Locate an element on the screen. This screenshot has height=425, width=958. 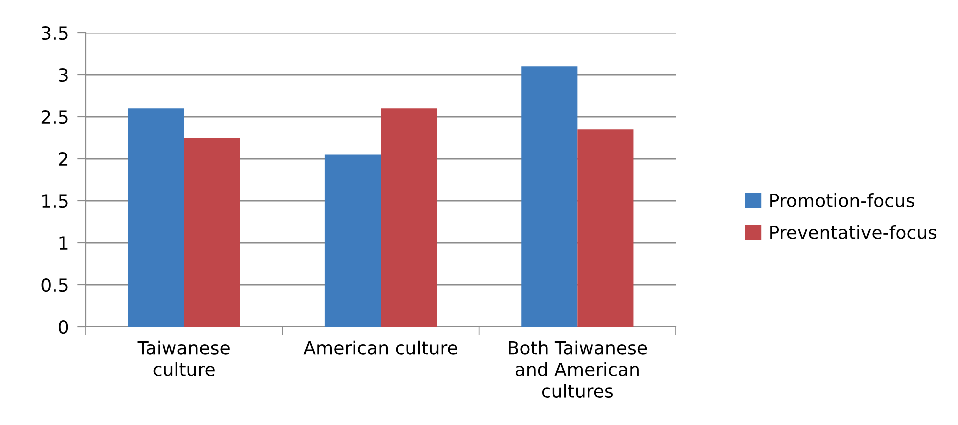
legend-label: Preventative-focus is located at coordinates (853, 232).